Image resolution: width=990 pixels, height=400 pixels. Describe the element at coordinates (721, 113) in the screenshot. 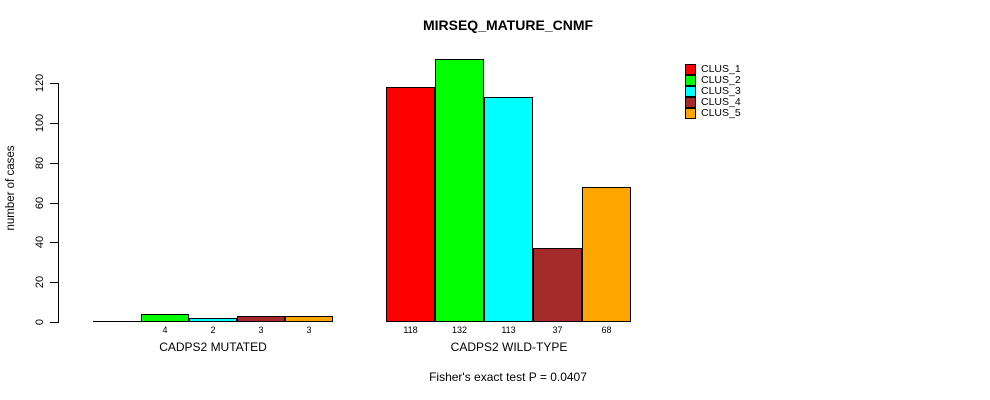

I see `legend-label: CLUS_5` at that location.